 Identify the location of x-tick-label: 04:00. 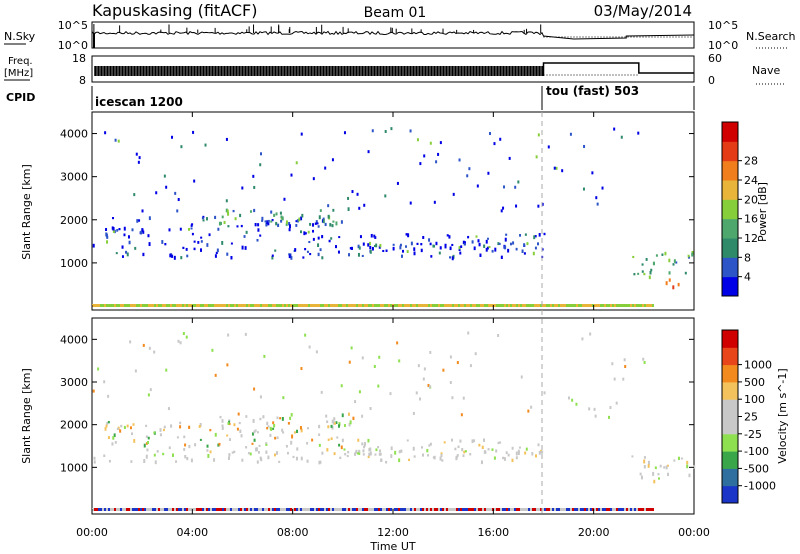
(192, 532).